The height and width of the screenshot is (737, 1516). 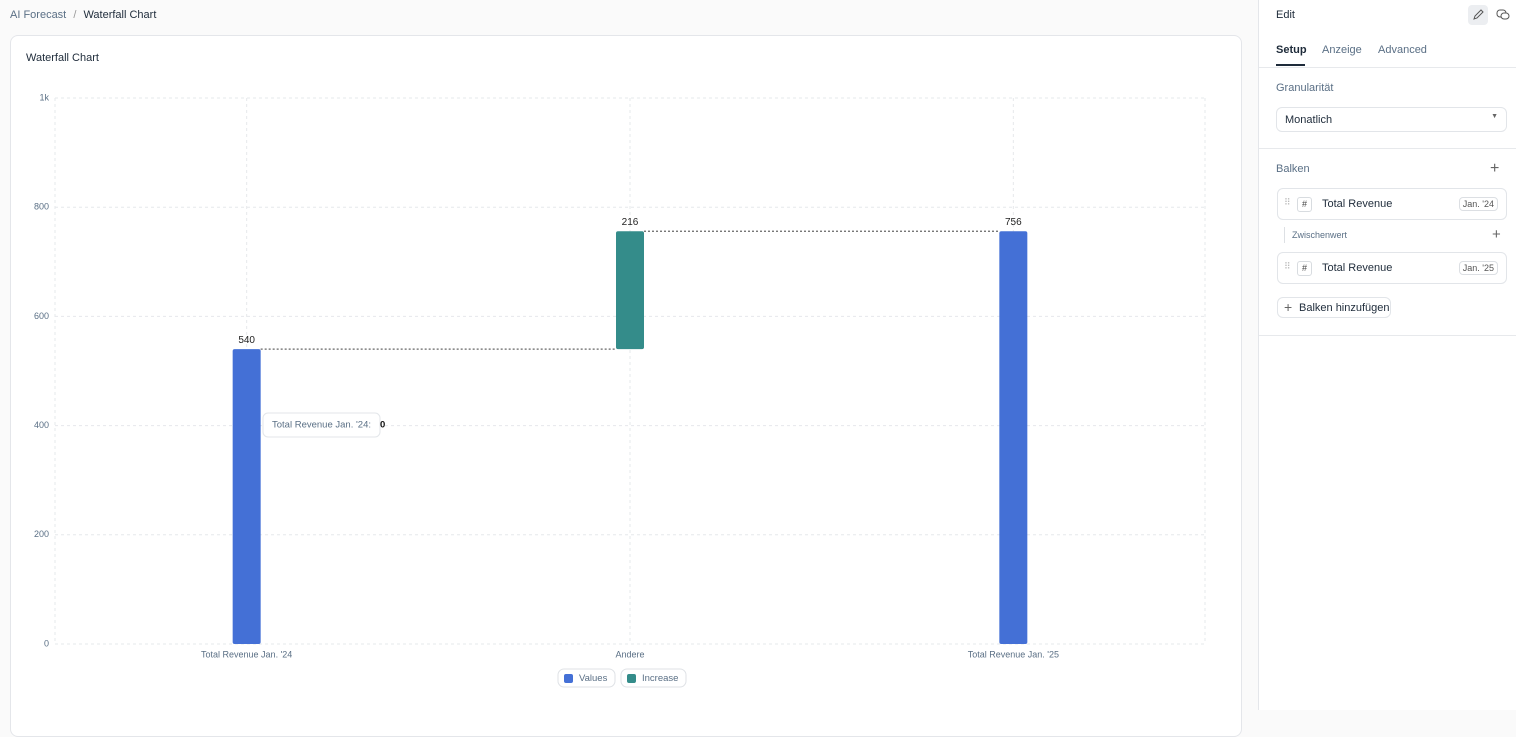 I want to click on sidebar-header: Edit, so click(x=1285, y=15).